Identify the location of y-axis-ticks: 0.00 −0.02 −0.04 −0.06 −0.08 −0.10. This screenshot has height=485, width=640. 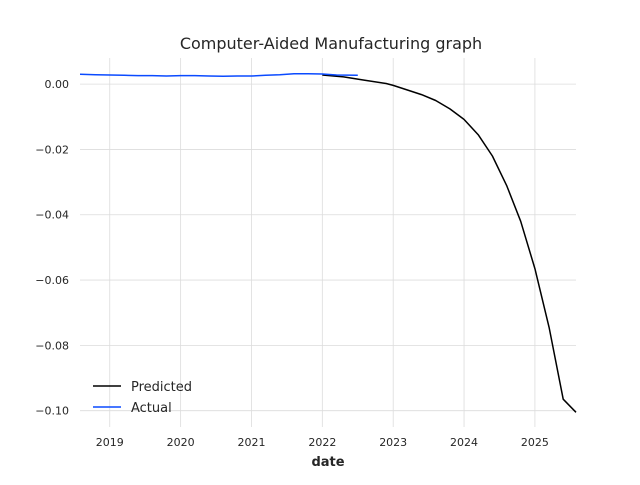
(52, 248).